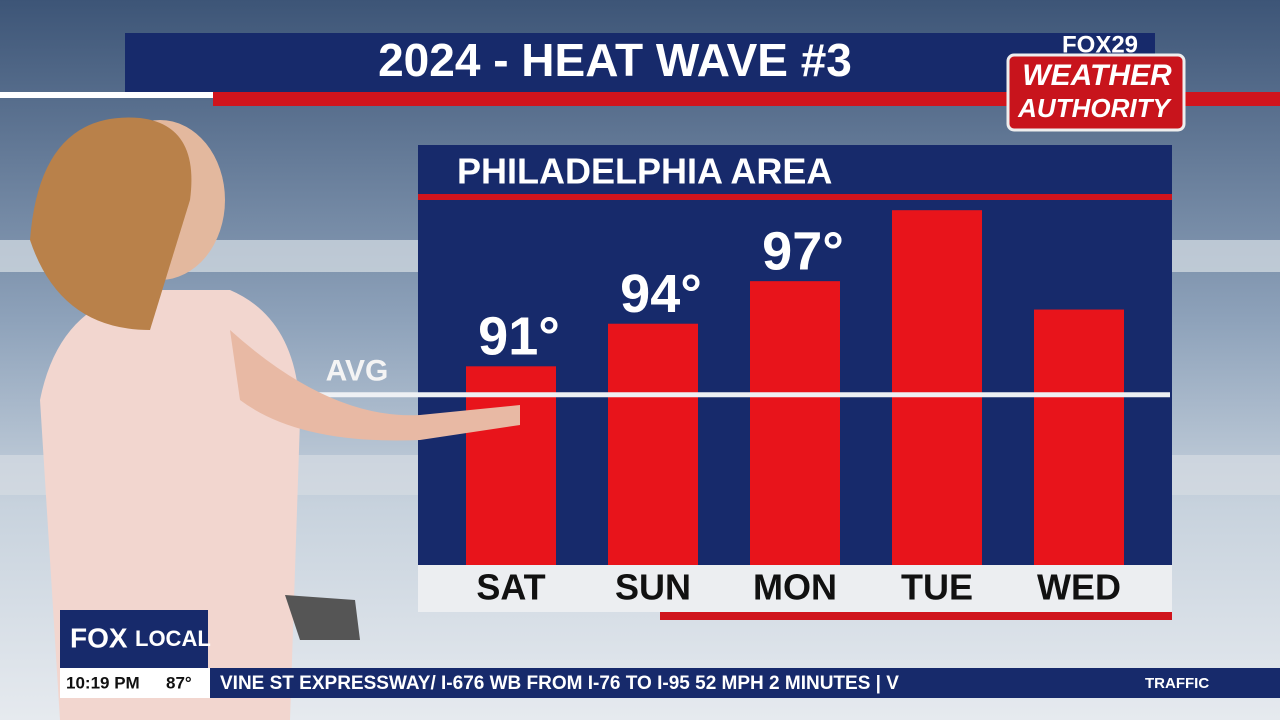 Image resolution: width=1280 pixels, height=720 pixels. Describe the element at coordinates (1079, 587) in the screenshot. I see `x-tick-label: WED` at that location.